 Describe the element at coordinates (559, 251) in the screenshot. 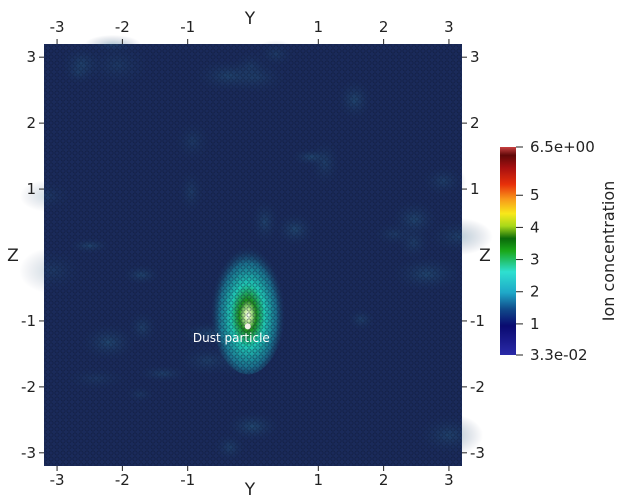

I see `colorbar: 1 2 3 4 5 6.5e+00 3.3e-02 Ion concentration` at that location.